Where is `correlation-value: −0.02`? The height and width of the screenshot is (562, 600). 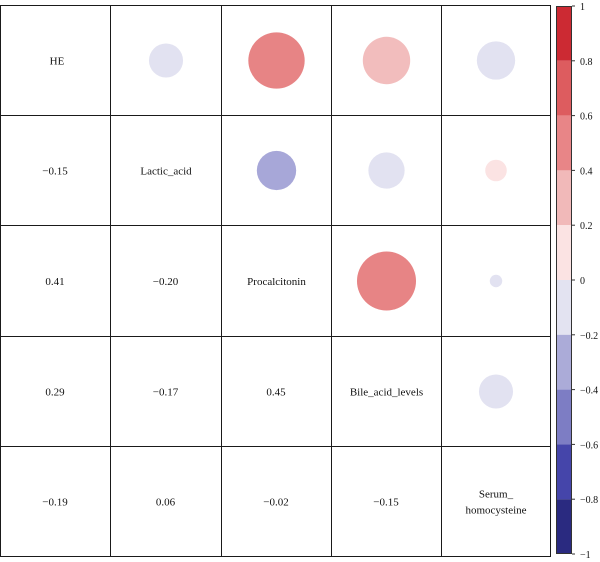
correlation-value: −0.02 is located at coordinates (275, 503).